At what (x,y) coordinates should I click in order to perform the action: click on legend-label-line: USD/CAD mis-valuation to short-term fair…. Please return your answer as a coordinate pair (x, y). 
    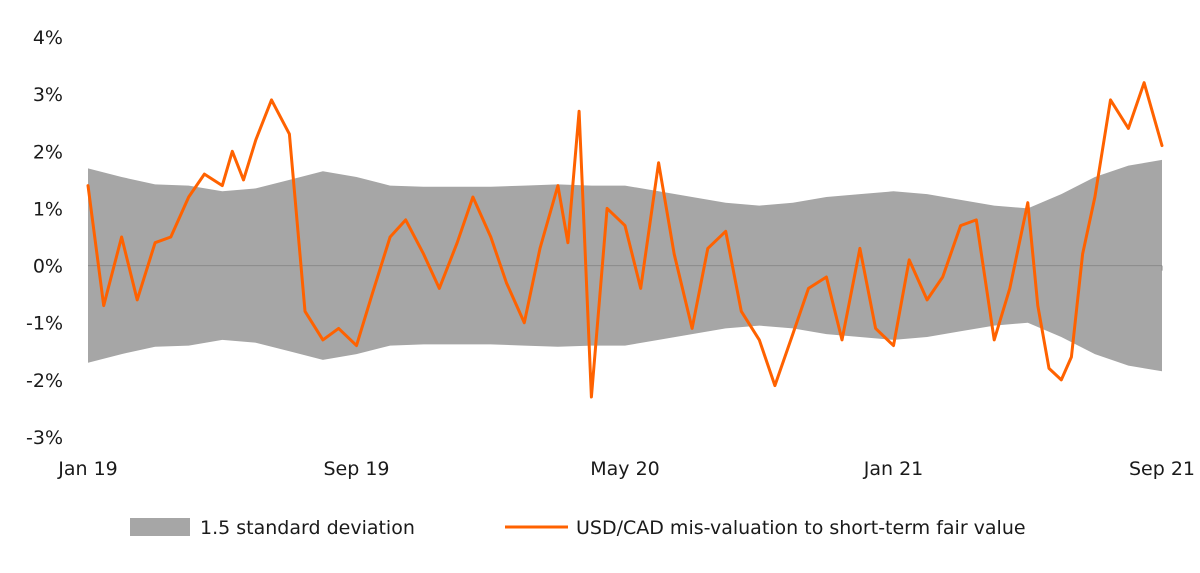
    Looking at the image, I should click on (801, 528).